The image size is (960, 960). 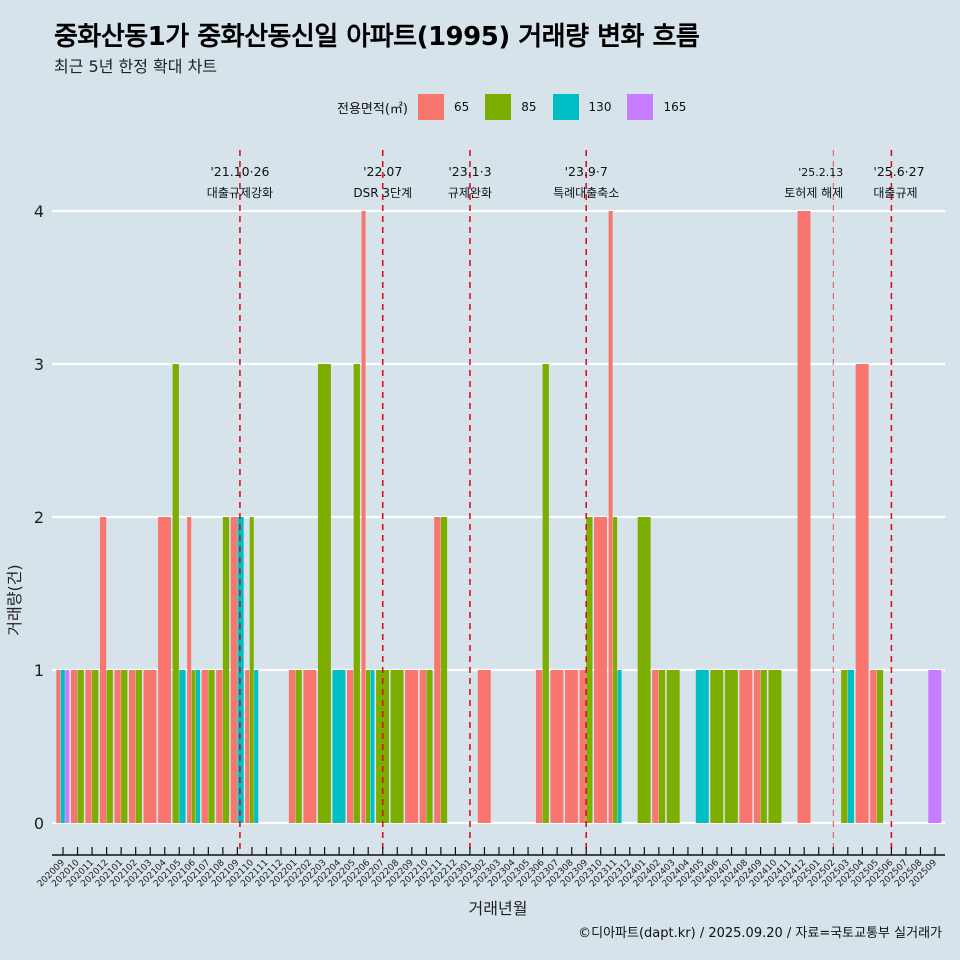 I want to click on annotation-label: 규제완화, so click(x=470, y=193).